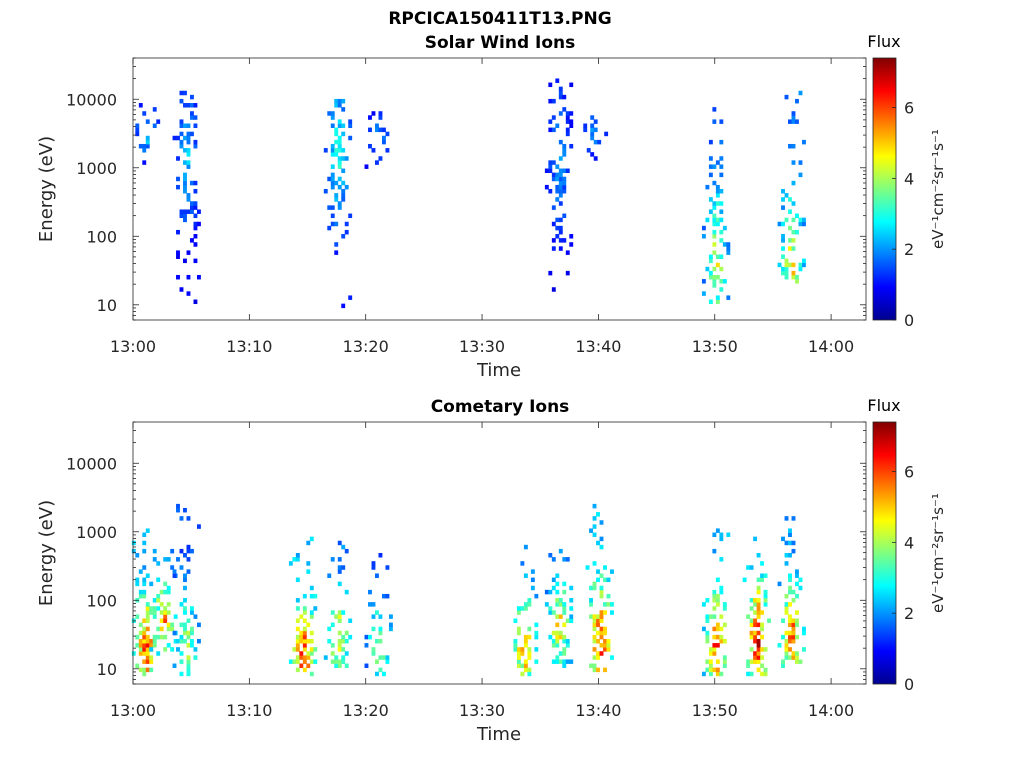 The height and width of the screenshot is (768, 1024). I want to click on colorbar-tick-label: 4, so click(909, 542).